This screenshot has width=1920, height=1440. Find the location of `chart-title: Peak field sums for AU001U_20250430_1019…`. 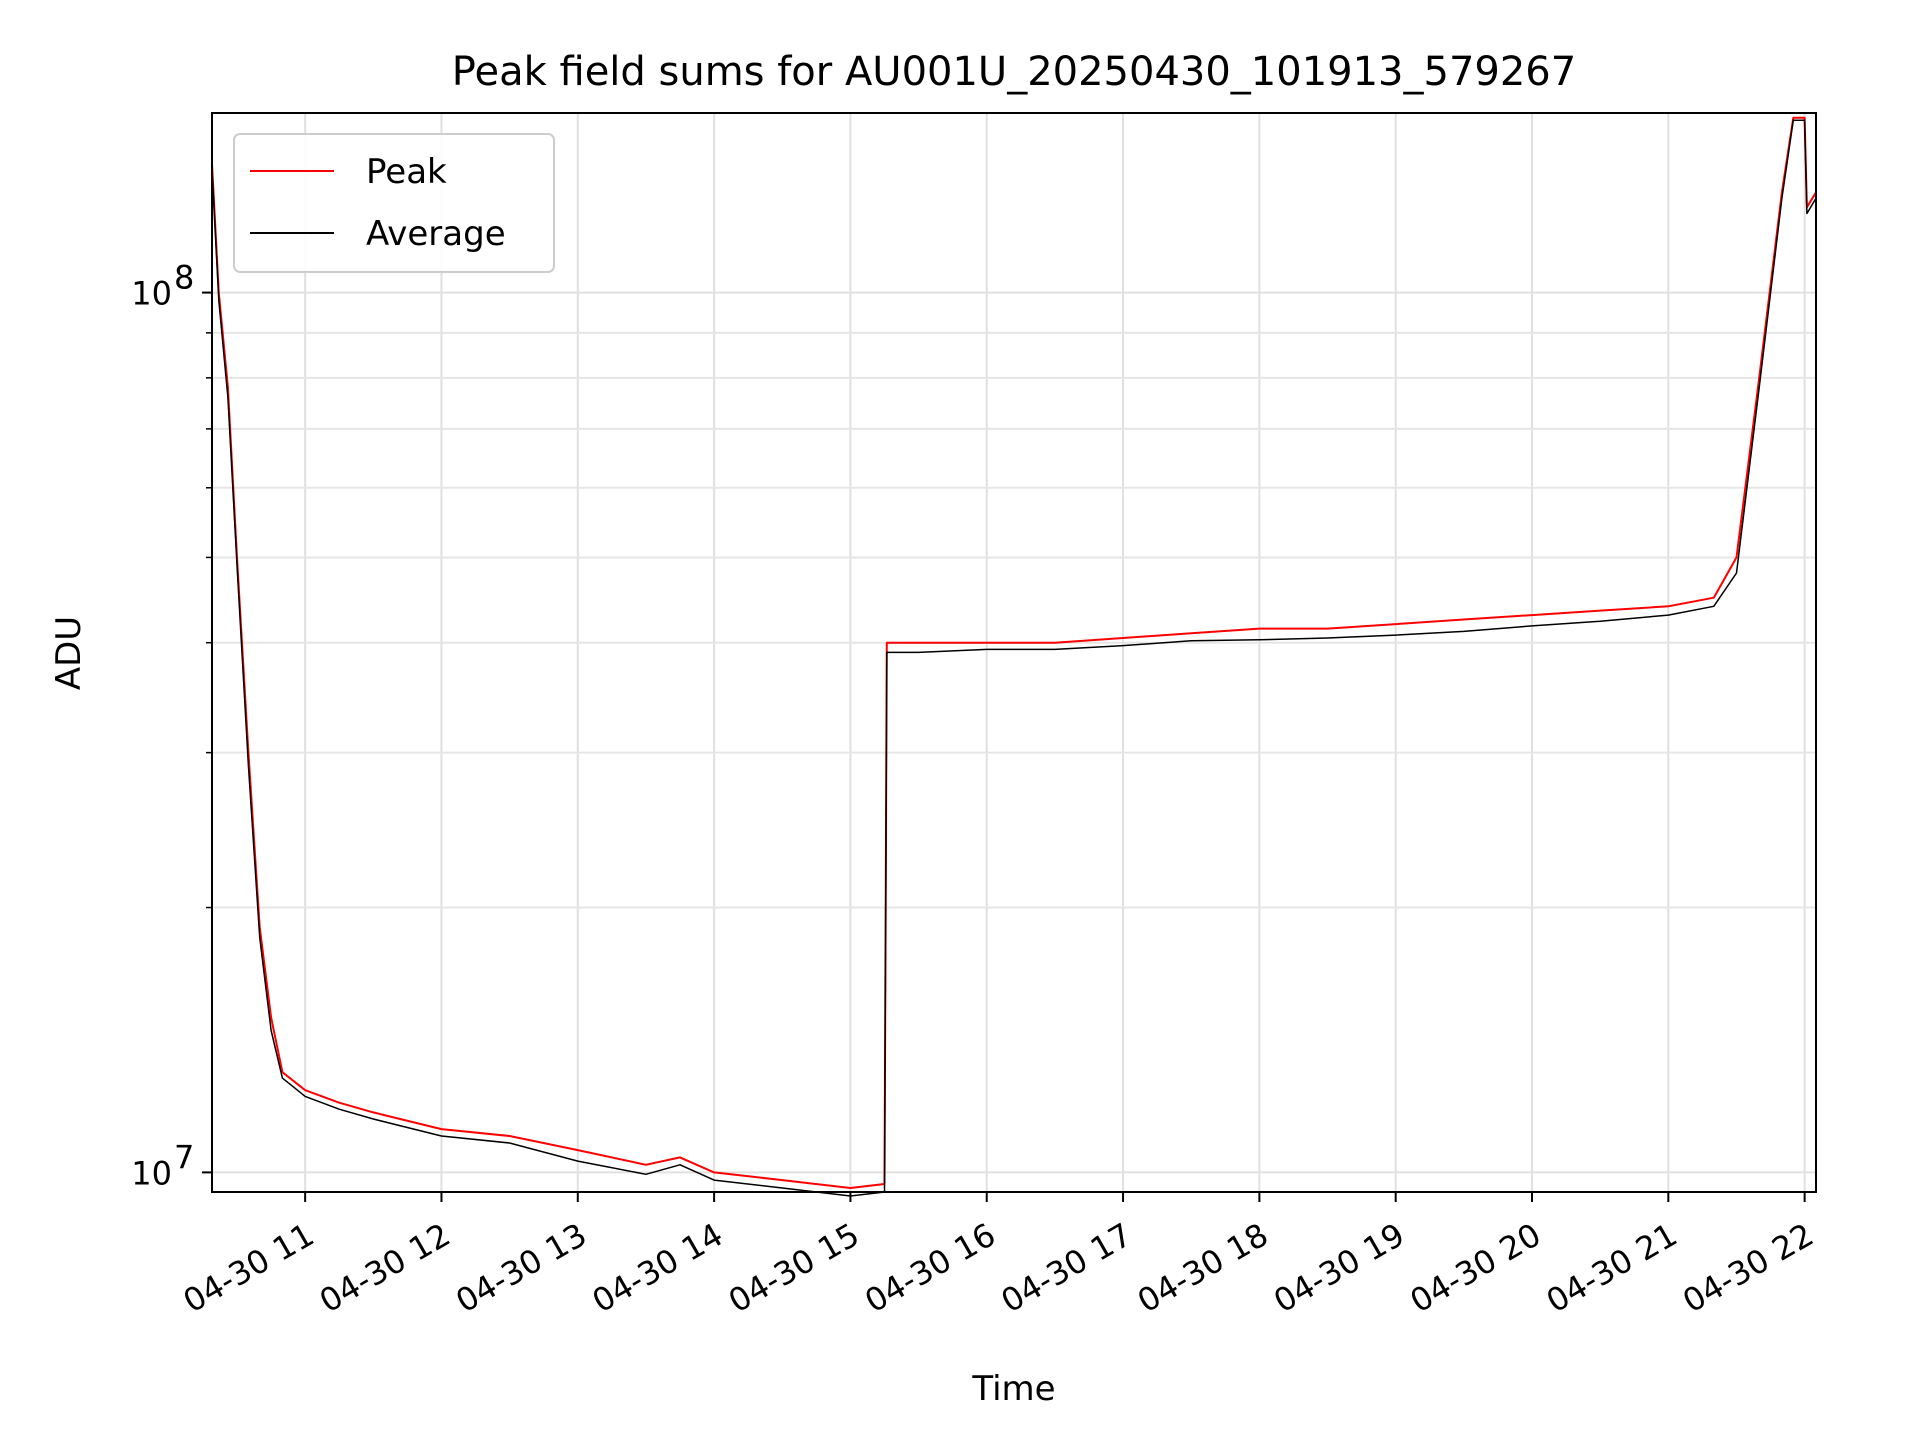

chart-title: Peak field sums for AU001U_20250430_1019… is located at coordinates (1014, 72).